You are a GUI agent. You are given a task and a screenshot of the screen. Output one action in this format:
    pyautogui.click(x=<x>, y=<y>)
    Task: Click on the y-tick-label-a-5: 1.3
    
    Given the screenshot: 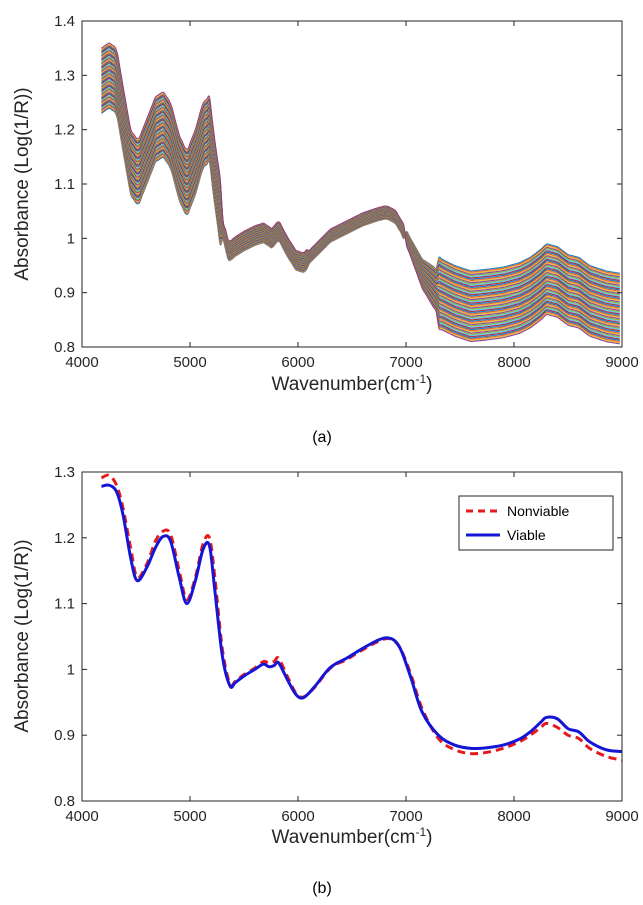 What is the action you would take?
    pyautogui.click(x=64, y=75)
    